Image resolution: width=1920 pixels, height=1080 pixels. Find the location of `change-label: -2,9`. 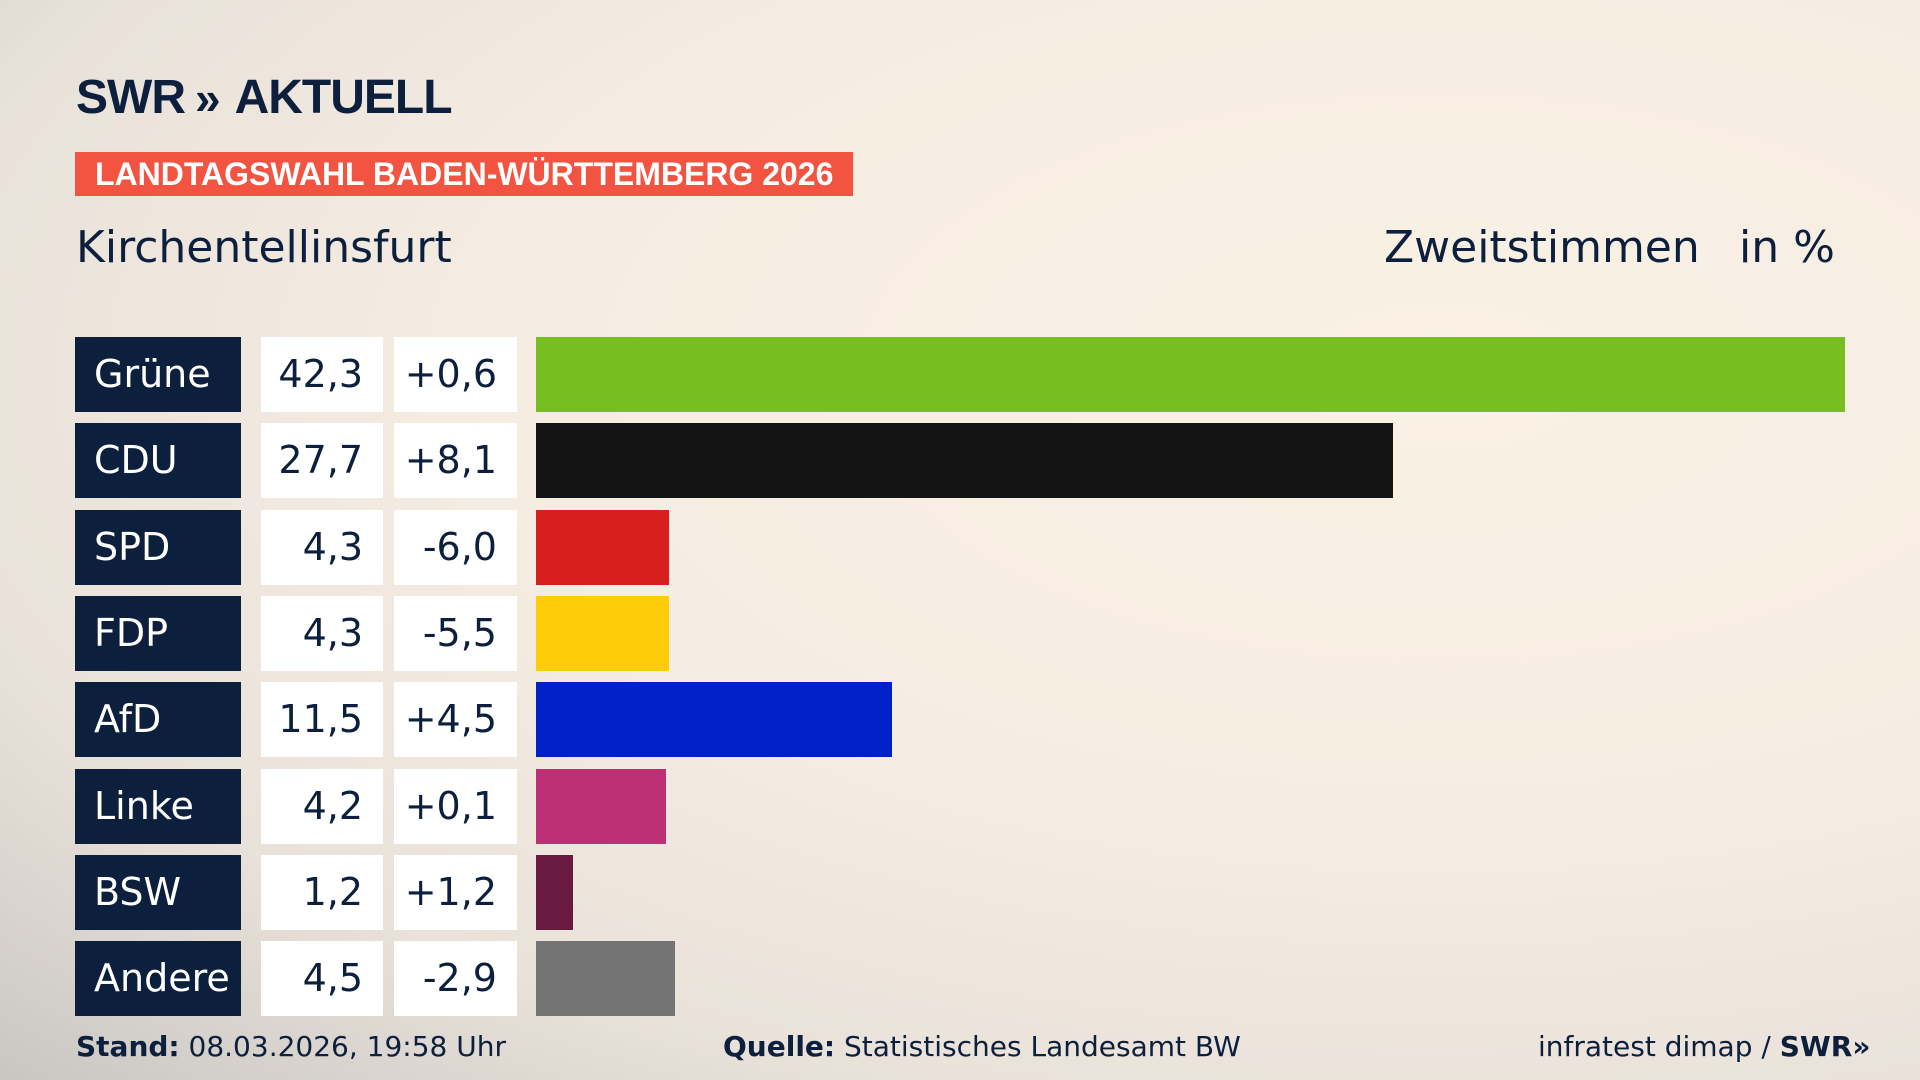

change-label: -2,9 is located at coordinates (455, 979).